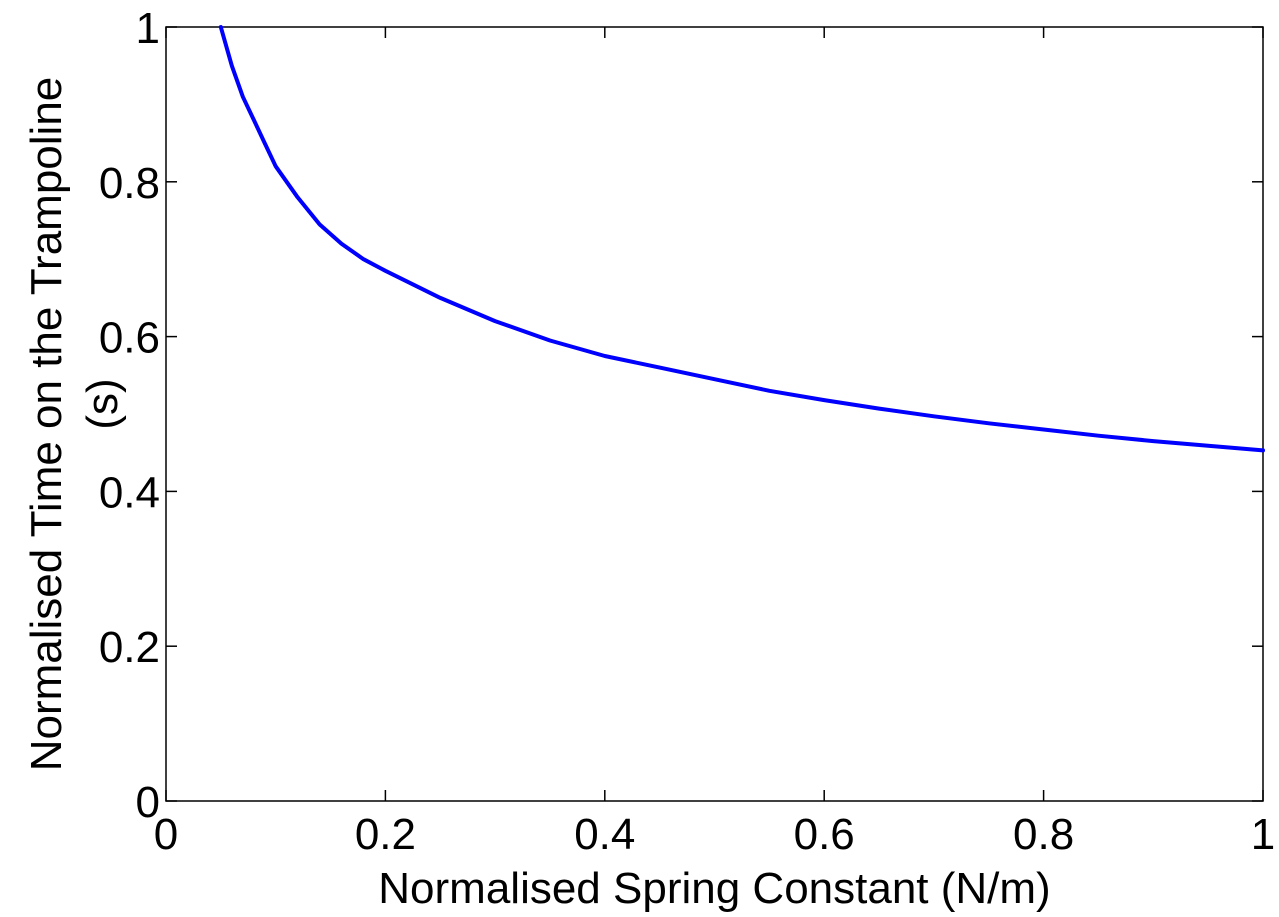  I want to click on y-tick-label: 0.2, so click(129, 647).